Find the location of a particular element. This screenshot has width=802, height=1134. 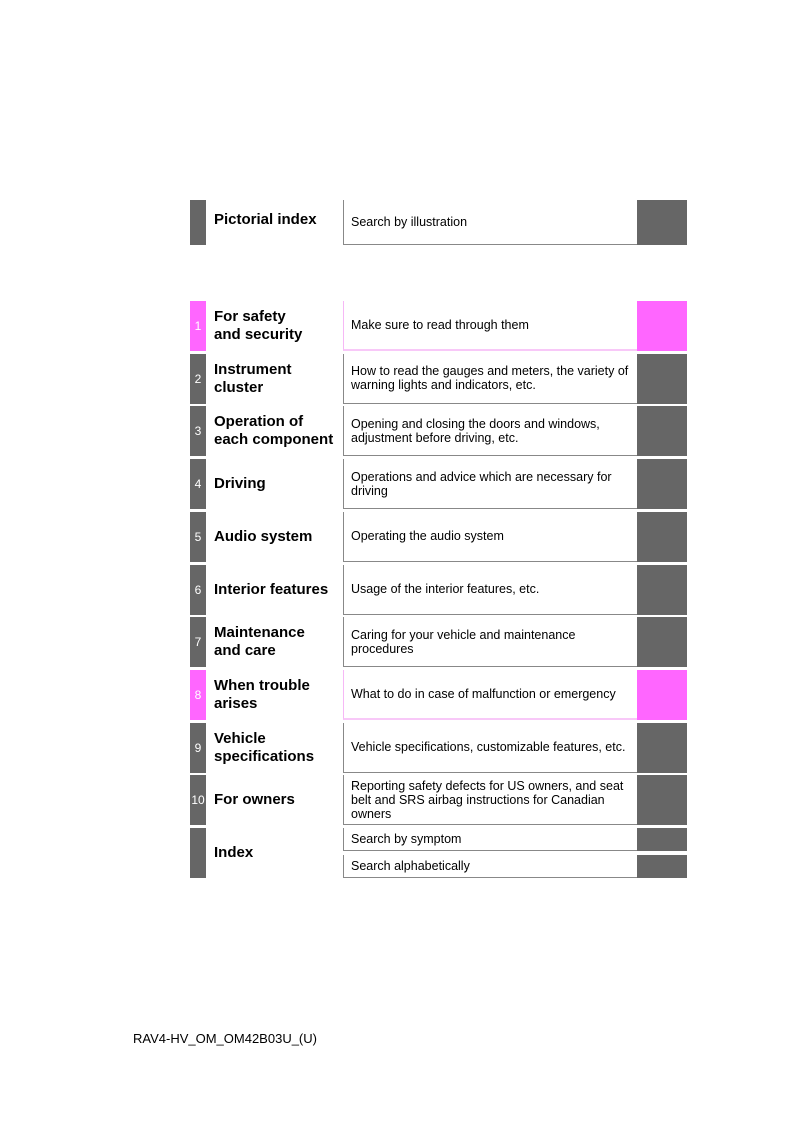

chapter-title: Driving is located at coordinates (276, 484).